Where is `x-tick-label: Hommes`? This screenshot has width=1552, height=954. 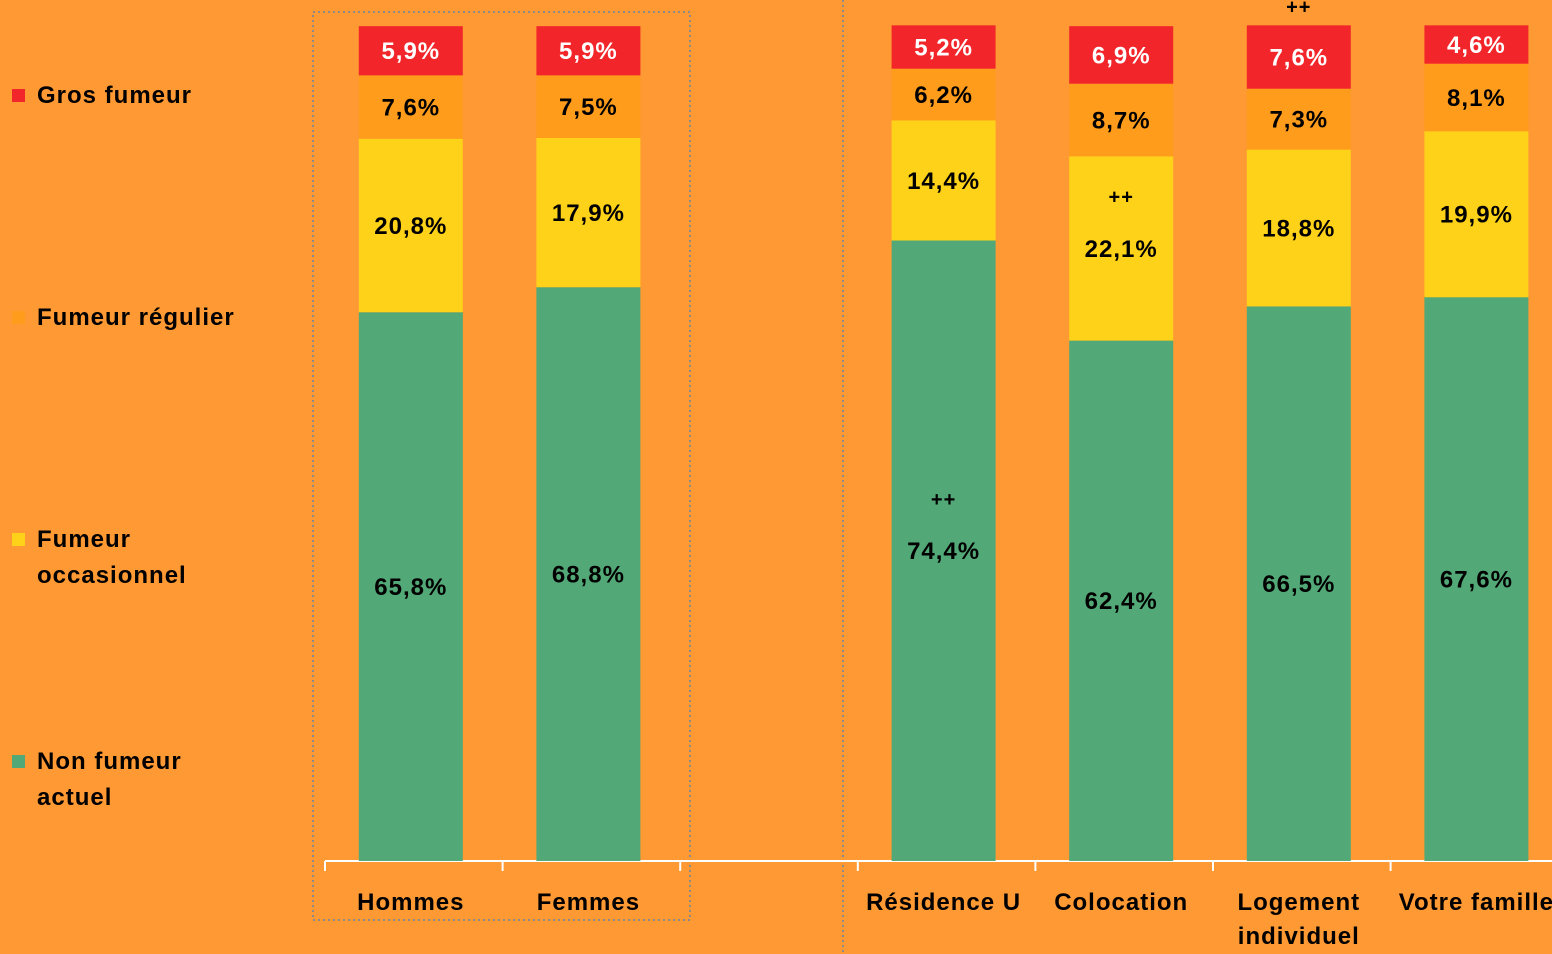 x-tick-label: Hommes is located at coordinates (411, 902).